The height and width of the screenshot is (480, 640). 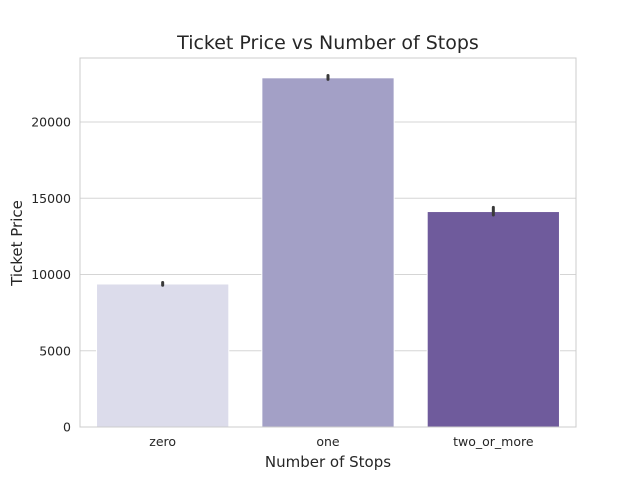 I want to click on y-tick-labels: 0 5000 10000 15000 20000, so click(x=51, y=275).